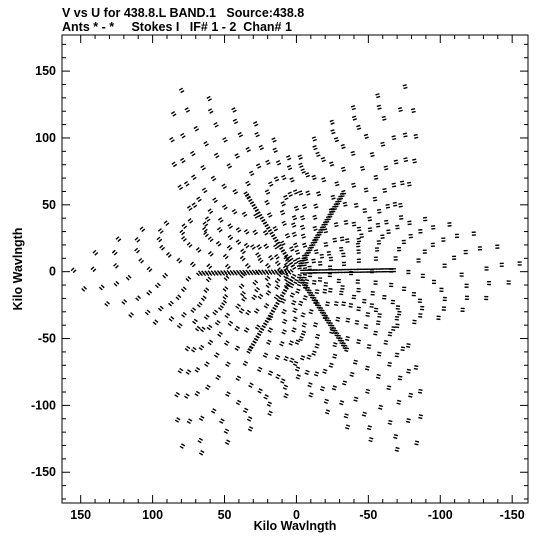  What do you see at coordinates (177, 27) in the screenshot?
I see `chart-title-line-2: Ants * - * Stokes I IF# 1 - 2 Chan# 1` at bounding box center [177, 27].